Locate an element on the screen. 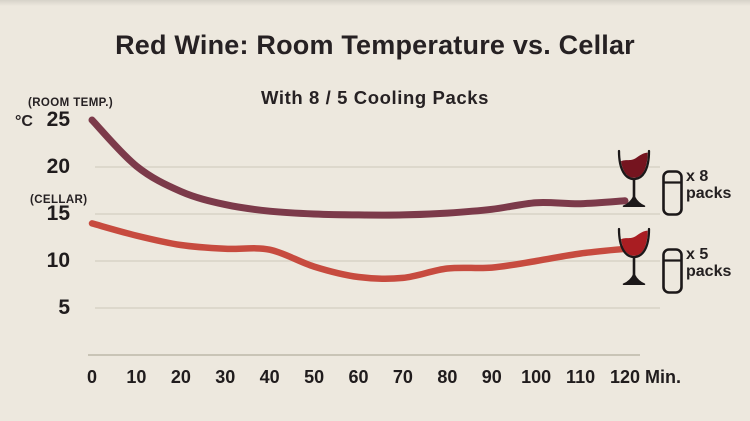 This screenshot has height=421, width=750. x-tick-label-50: 50 is located at coordinates (314, 377).